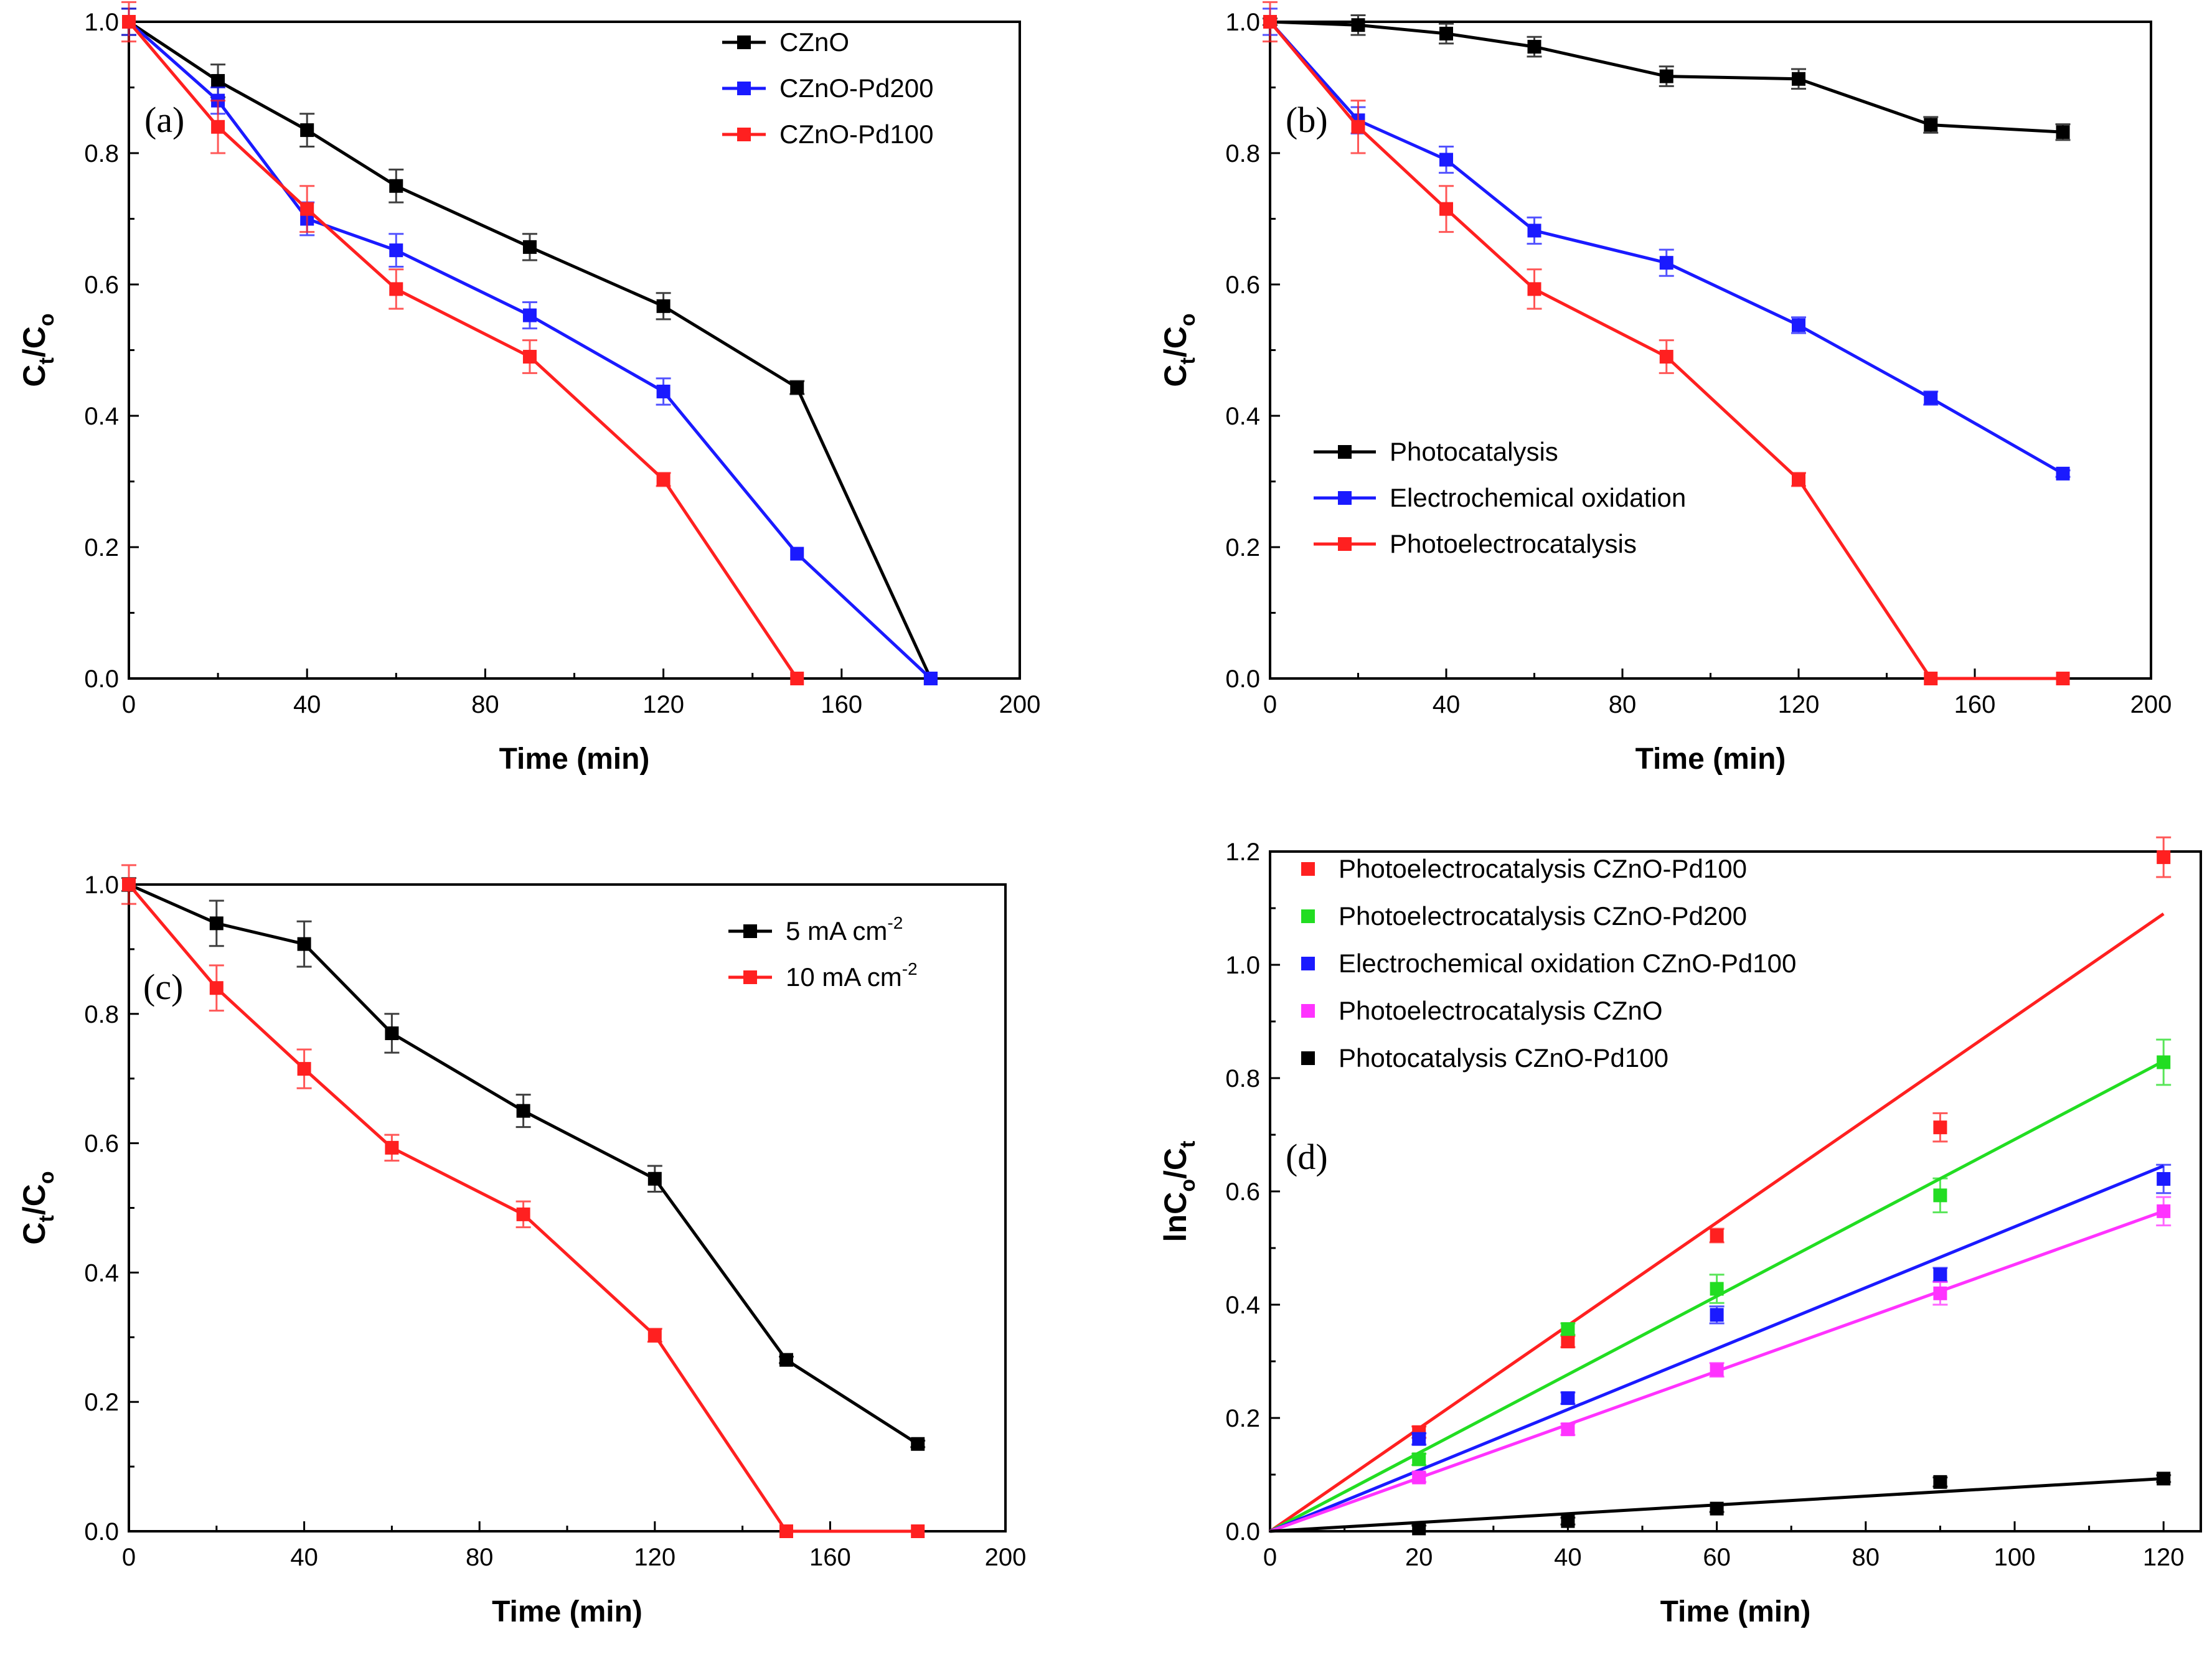 The height and width of the screenshot is (1657, 2212). I want to click on legend-label: Photoelectrocatalysis CZnO-Pd200, so click(1543, 916).